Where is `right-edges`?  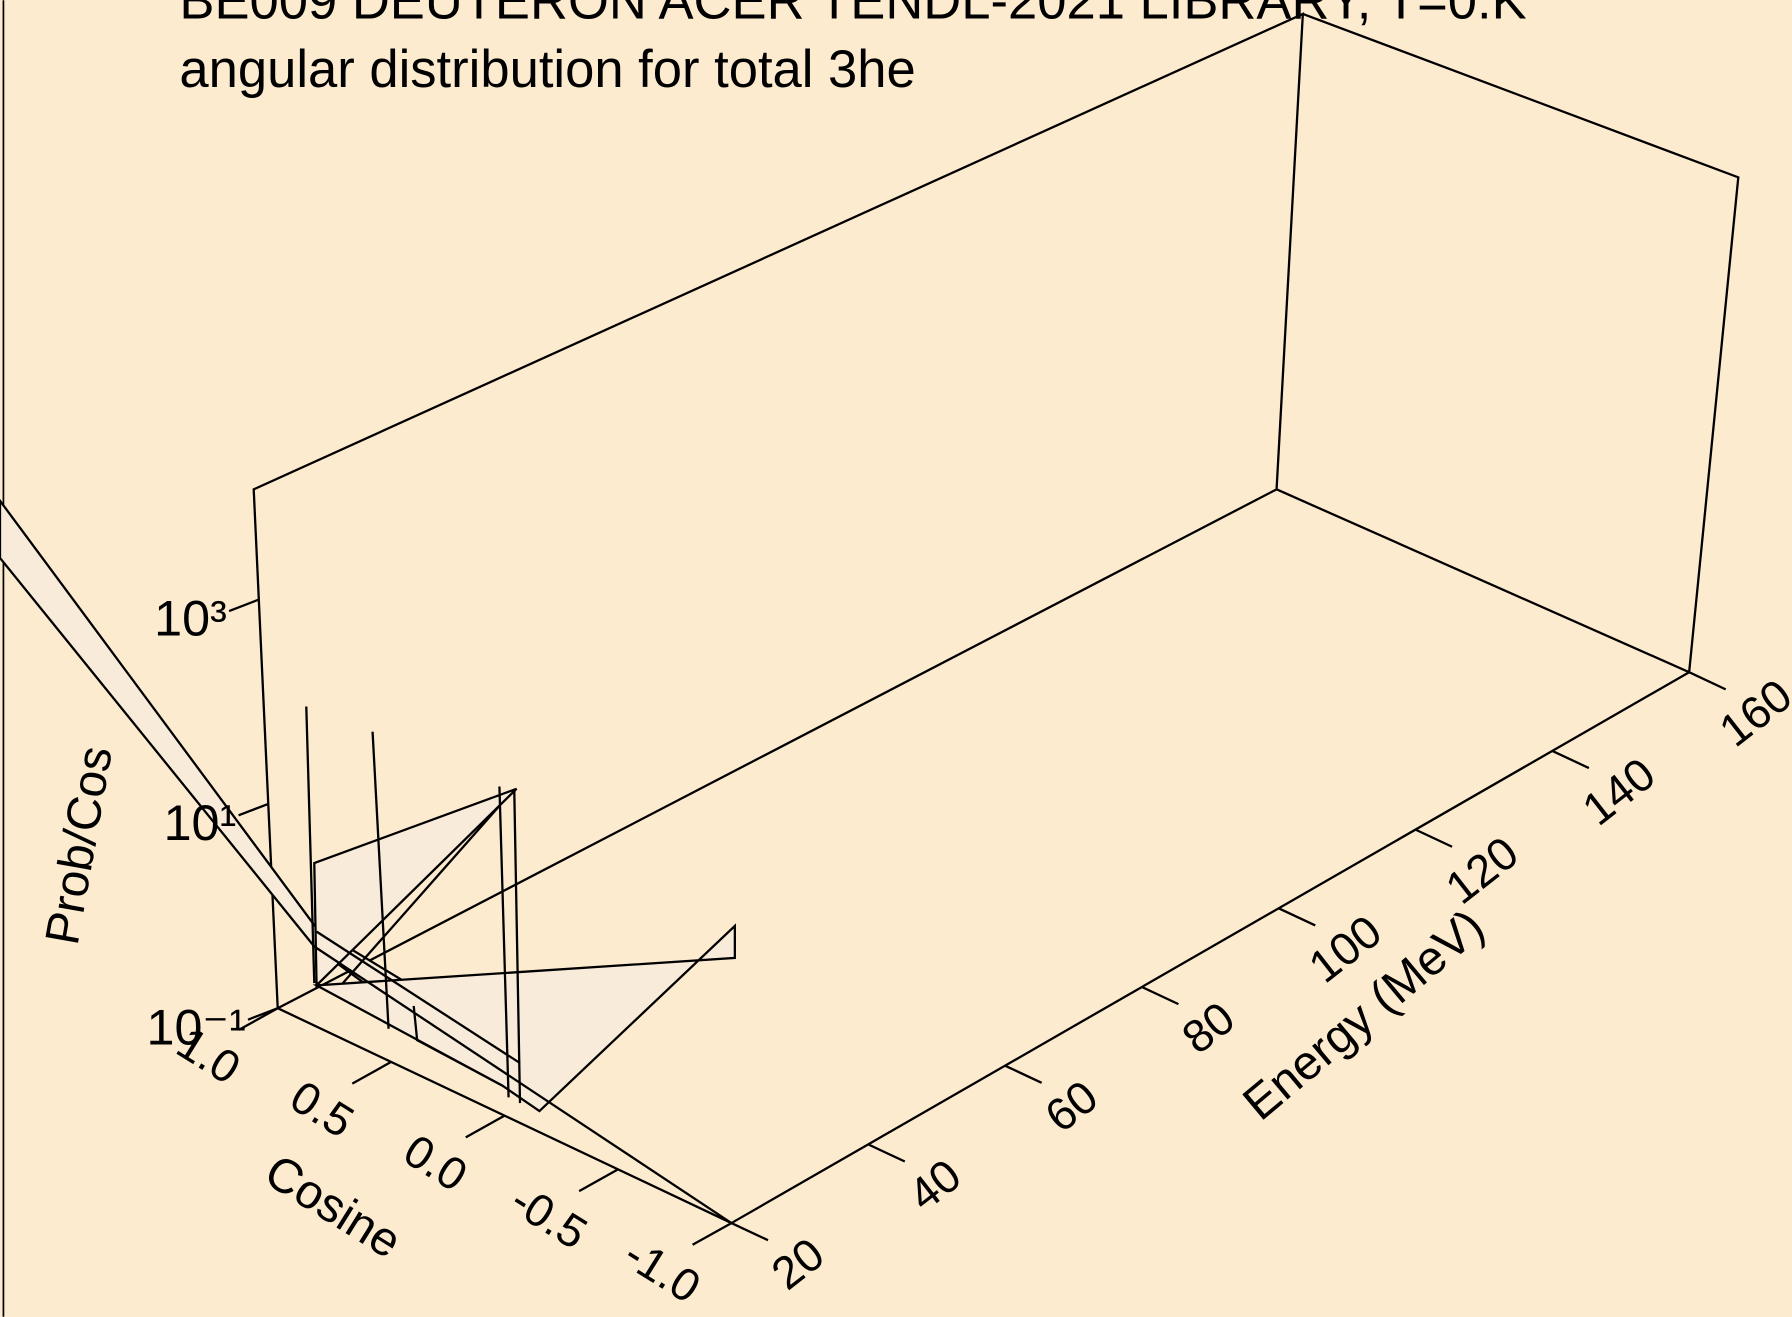 right-edges is located at coordinates (1508, 343).